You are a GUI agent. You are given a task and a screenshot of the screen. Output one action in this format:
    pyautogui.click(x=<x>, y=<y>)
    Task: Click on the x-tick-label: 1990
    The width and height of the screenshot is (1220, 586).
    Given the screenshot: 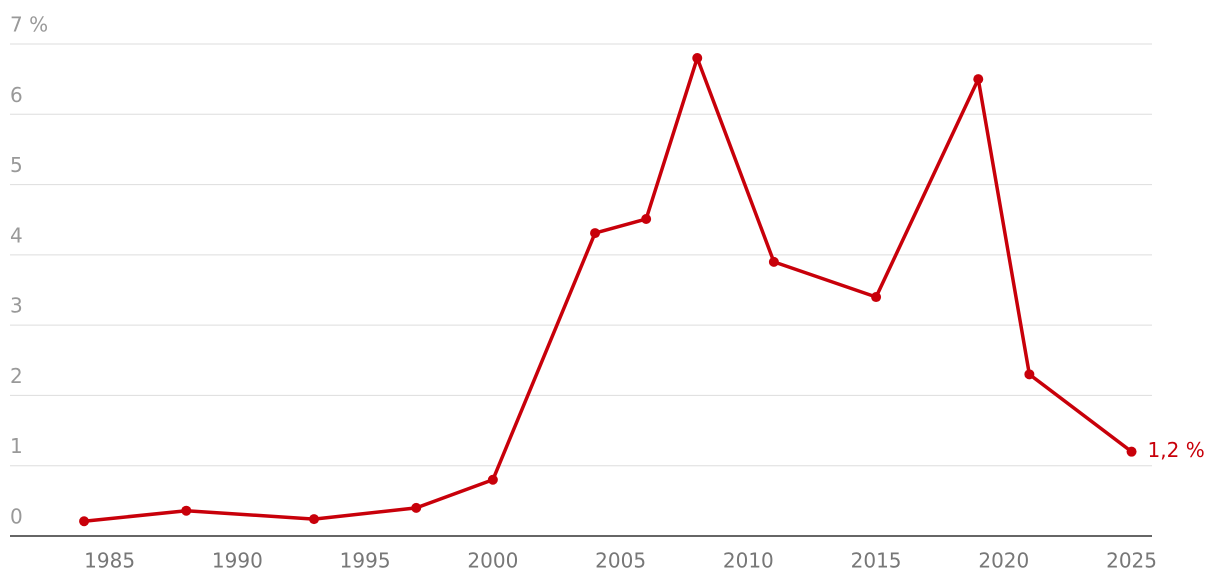 What is the action you would take?
    pyautogui.click(x=237, y=561)
    